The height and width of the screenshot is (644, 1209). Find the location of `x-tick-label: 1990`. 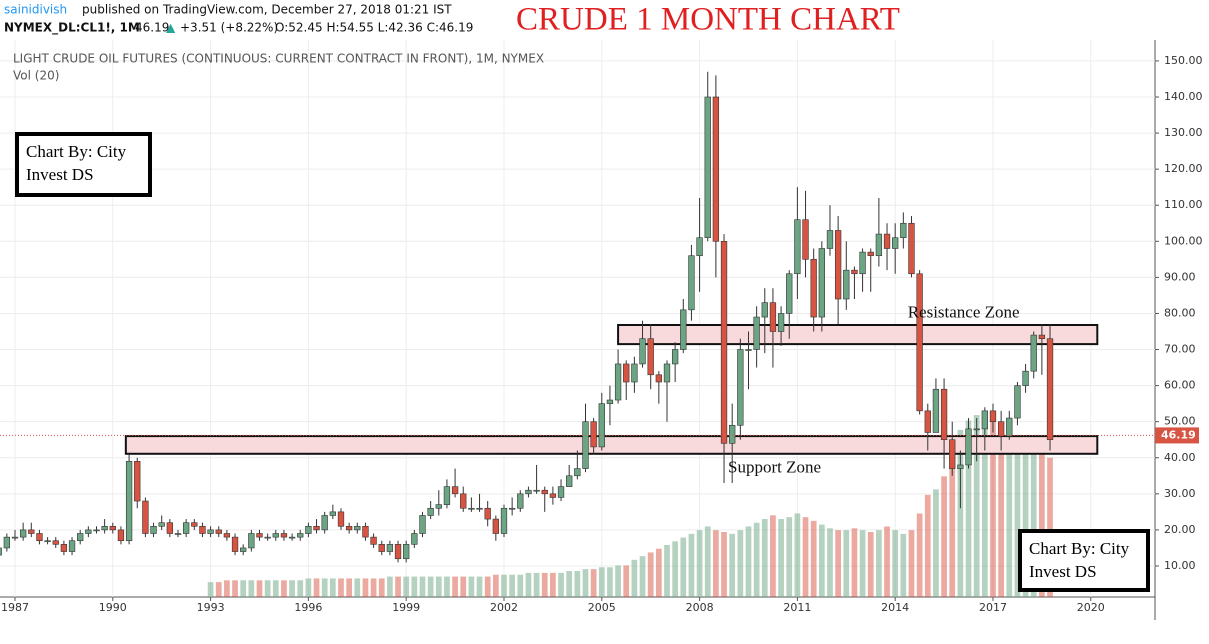

x-tick-label: 1990 is located at coordinates (113, 607).